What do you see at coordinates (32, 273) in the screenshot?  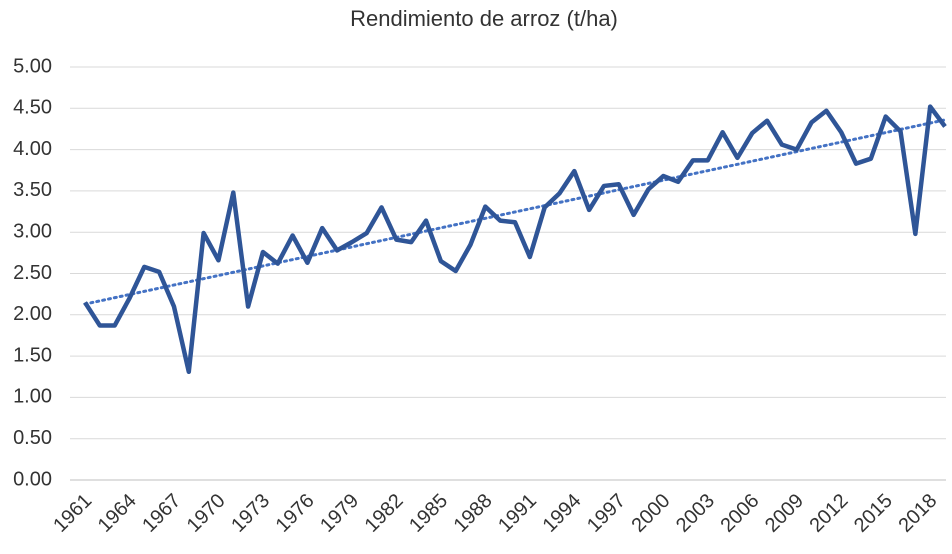 I see `y-tick-label: 2.50` at bounding box center [32, 273].